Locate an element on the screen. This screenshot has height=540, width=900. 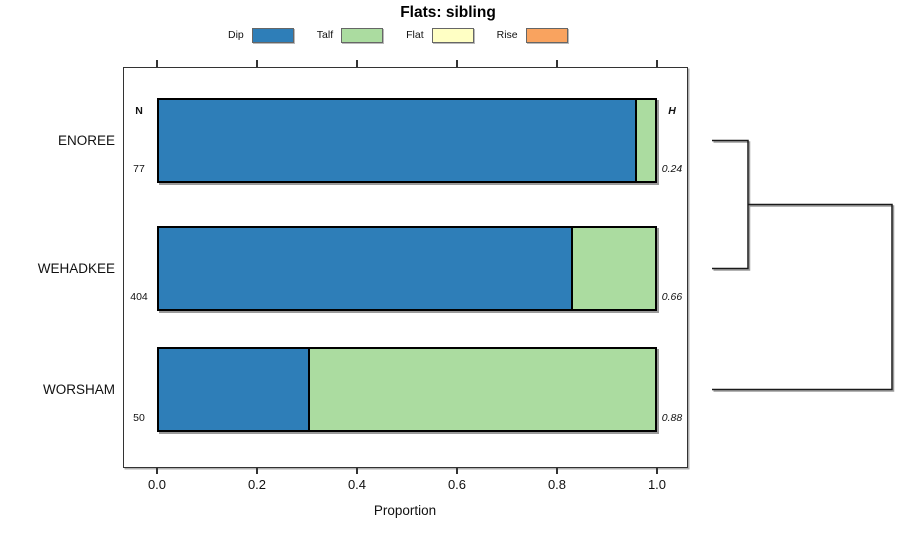
x-tick-label: 0.4 is located at coordinates (357, 484).